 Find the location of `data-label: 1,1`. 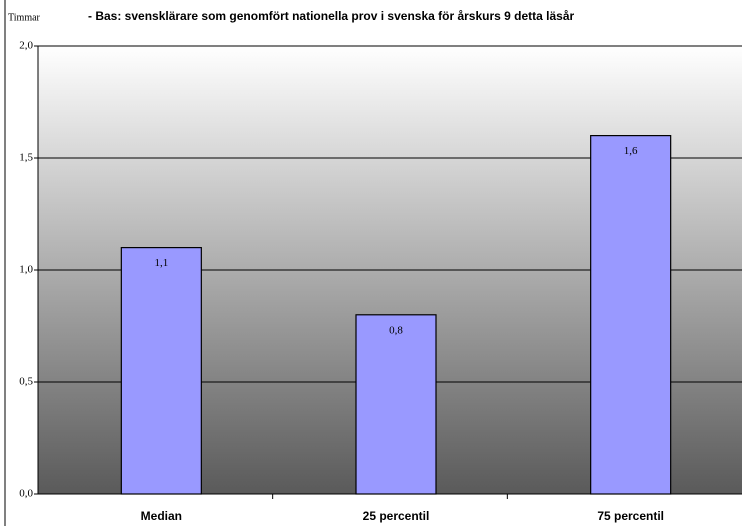

data-label: 1,1 is located at coordinates (161, 263).